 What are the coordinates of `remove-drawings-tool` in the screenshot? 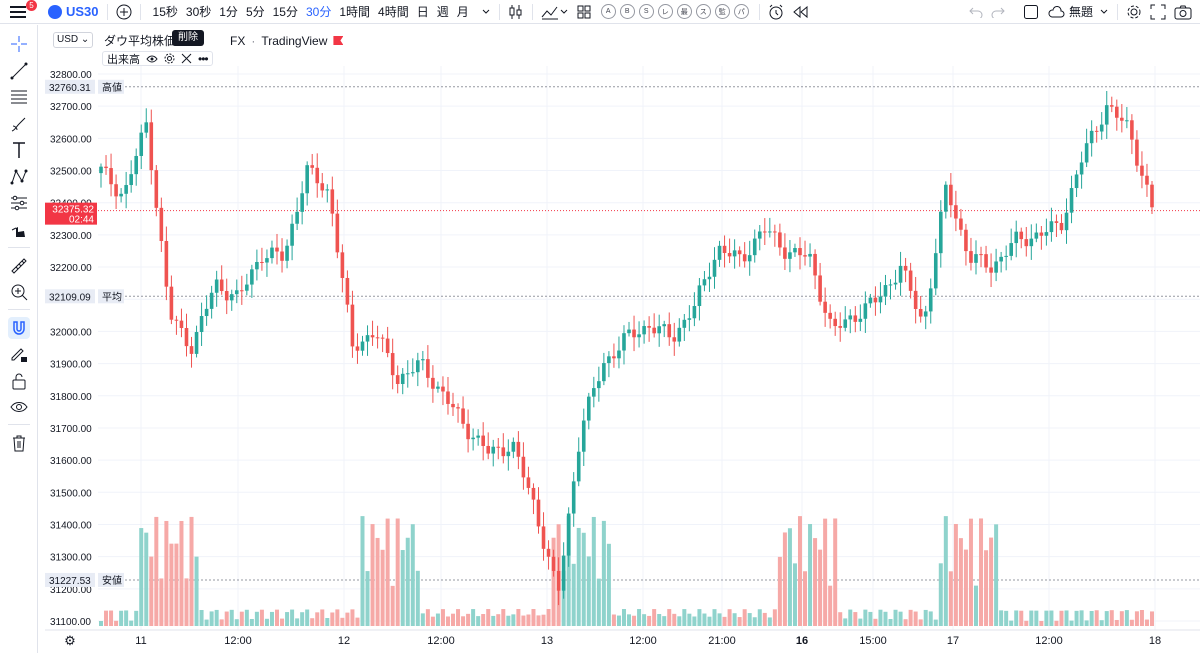 It's located at (19, 443).